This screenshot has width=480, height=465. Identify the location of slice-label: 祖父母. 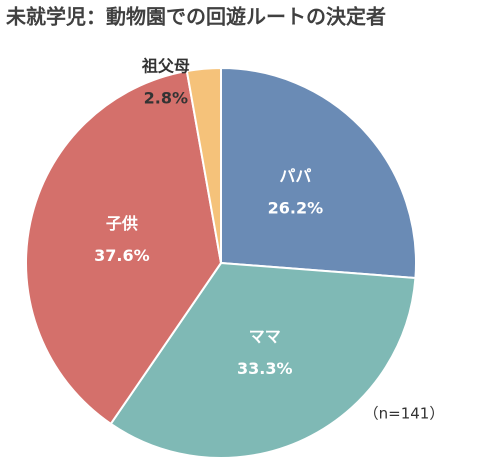
(165, 65).